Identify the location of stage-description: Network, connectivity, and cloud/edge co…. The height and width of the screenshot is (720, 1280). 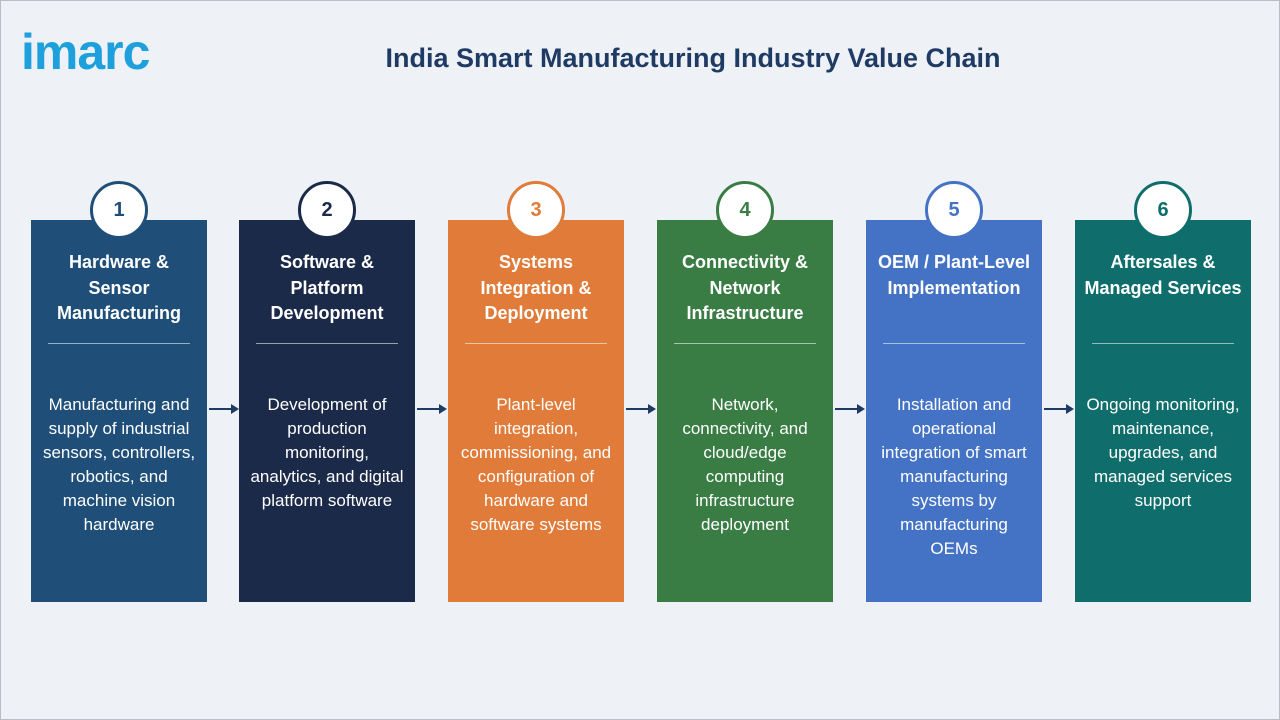
(745, 464).